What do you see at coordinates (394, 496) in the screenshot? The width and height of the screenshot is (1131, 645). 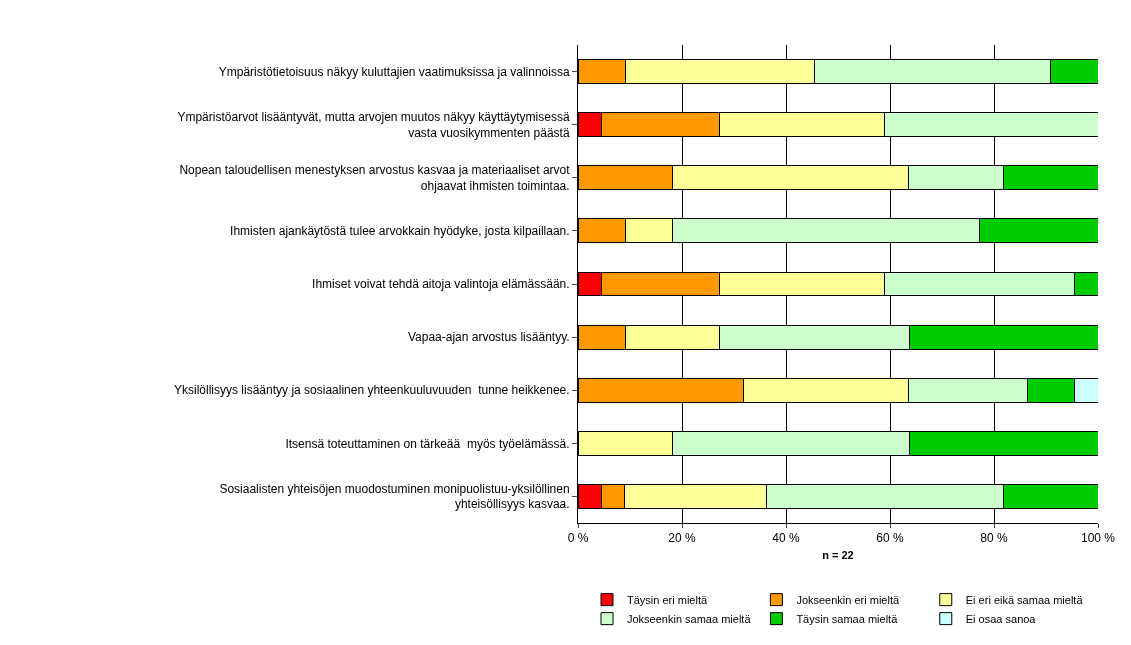 I see `y-tick-label: Sosiaalisten yhteisöjen muodostuminen monipuolistuu-yksilöllinen yhteisöllisyys kasvaa.` at bounding box center [394, 496].